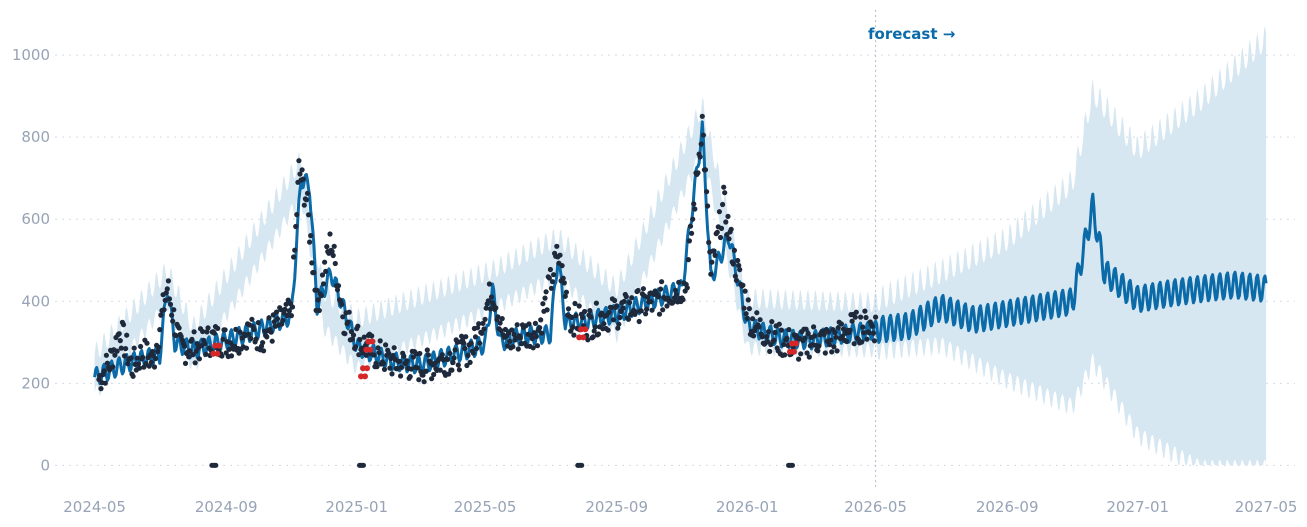 This screenshot has width=1307, height=527. Describe the element at coordinates (911, 34) in the screenshot. I see `forecast-annotation: forecast →` at that location.